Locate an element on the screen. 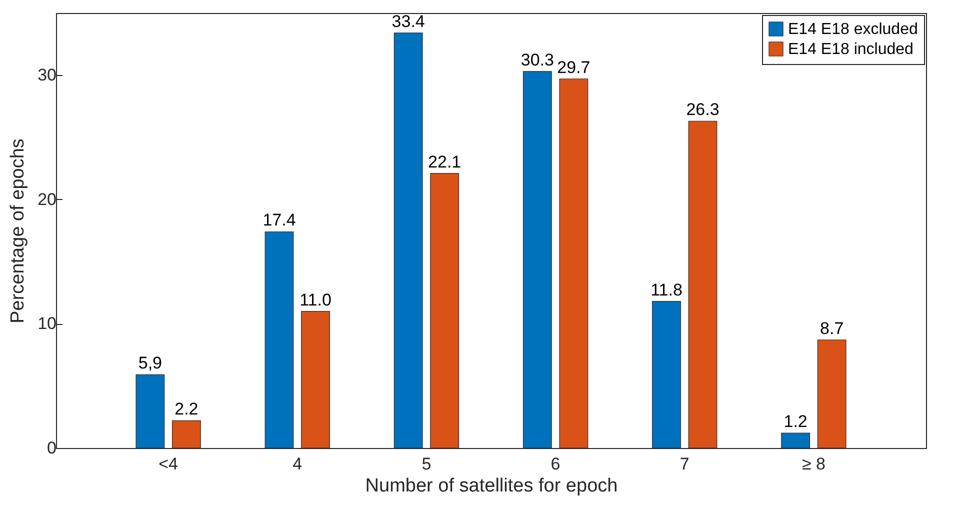 This screenshot has height=506, width=957. y-axis-title: Percentage of epochs is located at coordinates (18, 231).